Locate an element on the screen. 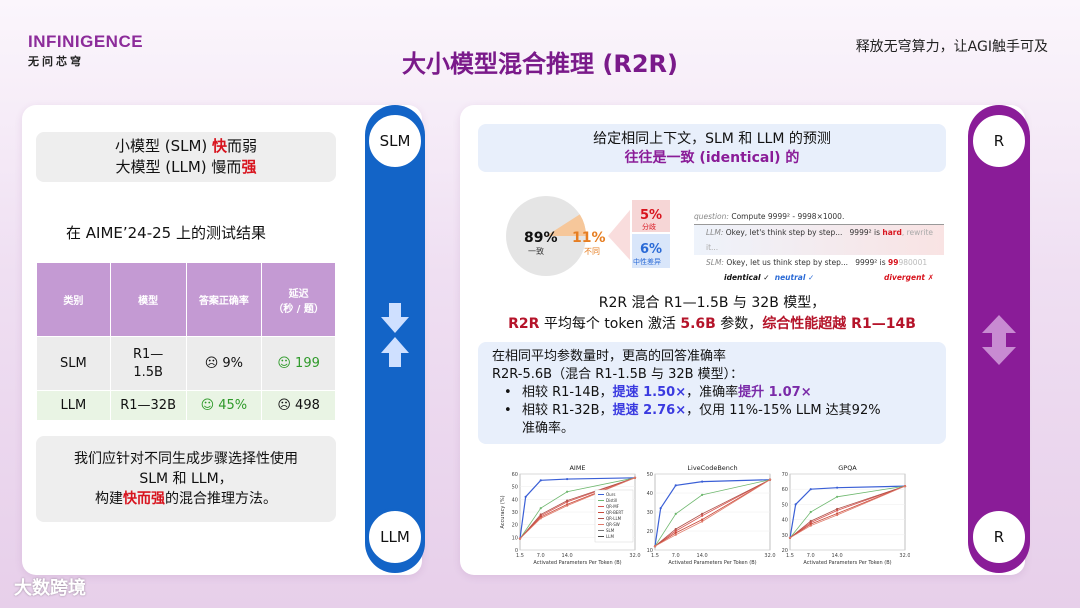  slm-label: SLM: is located at coordinates (715, 262).